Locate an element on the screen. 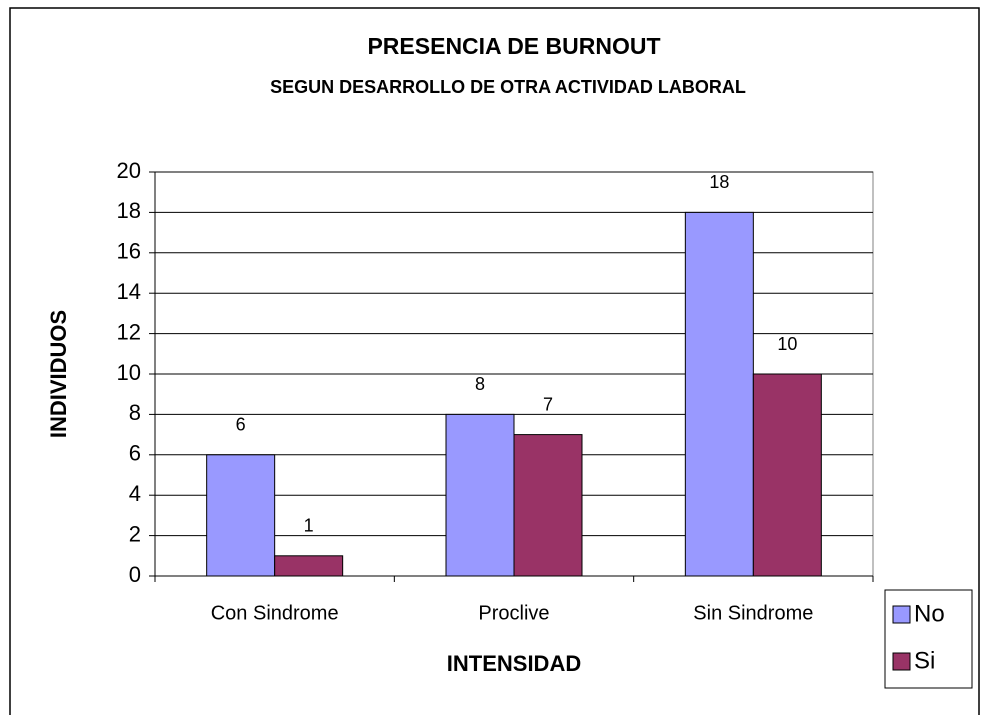 This screenshot has width=982, height=715. y-tick-label: 0 is located at coordinates (135, 574).